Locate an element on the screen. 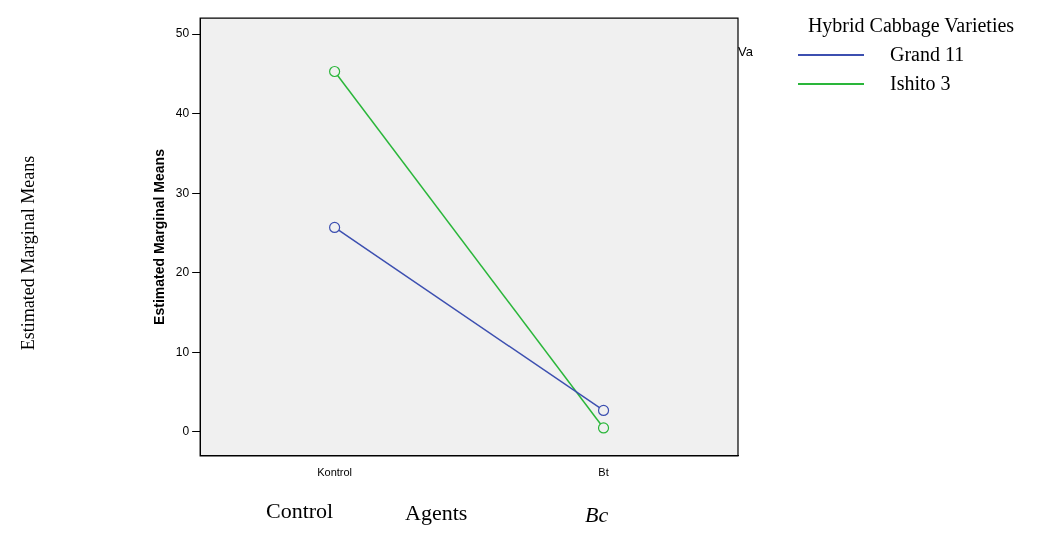 Image resolution: width=1062 pixels, height=539 pixels. y-tick-label: 50 is located at coordinates (182, 33).